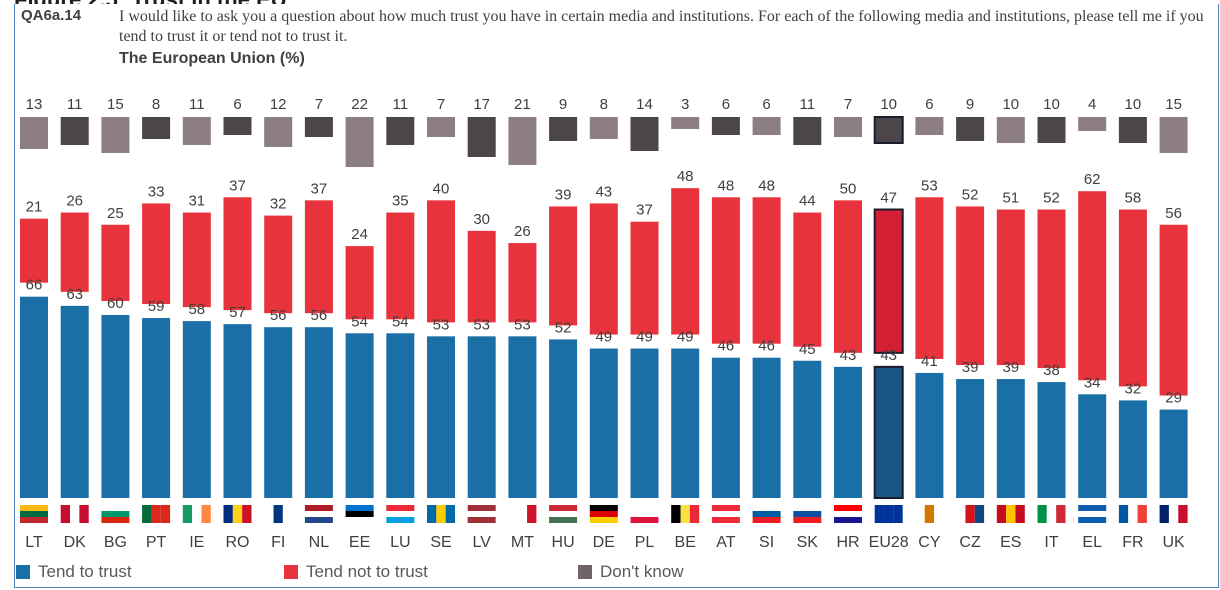 Image resolution: width=1220 pixels, height=590 pixels. I want to click on not-trust-value-label: 31, so click(196, 201).